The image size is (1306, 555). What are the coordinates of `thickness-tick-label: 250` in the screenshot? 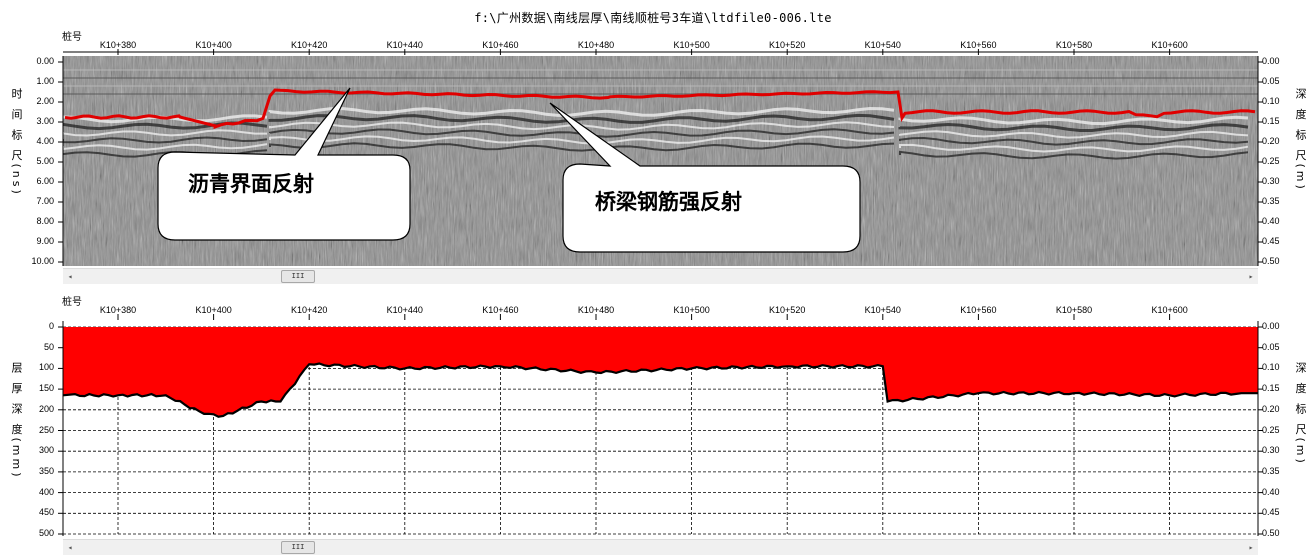 It's located at (46, 429).